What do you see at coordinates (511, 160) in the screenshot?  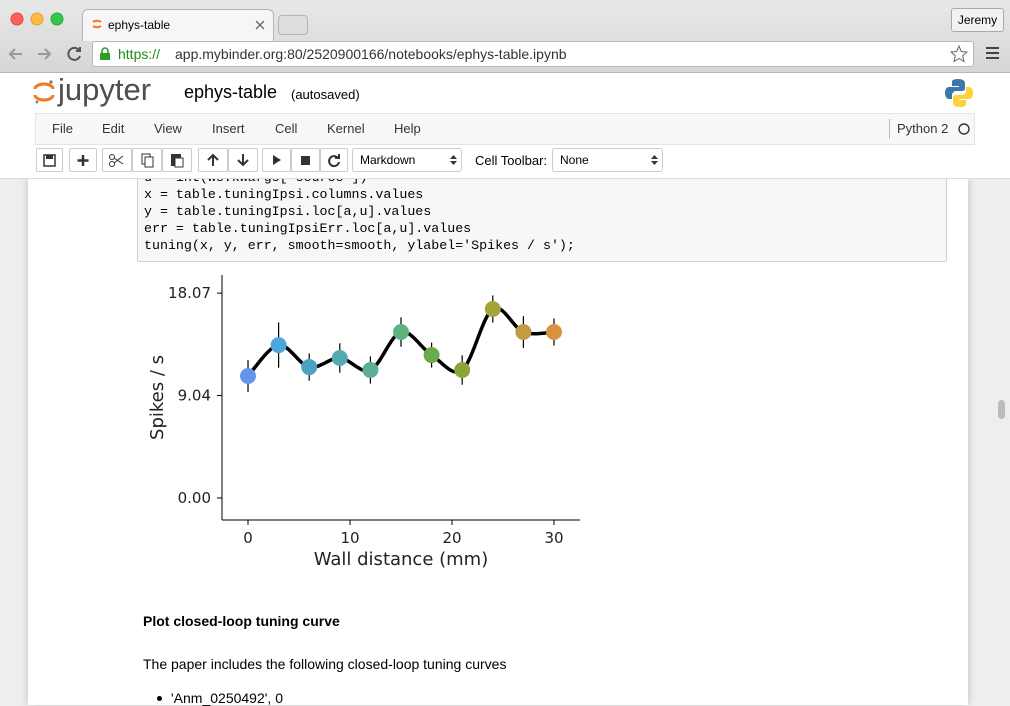 I see `cell-toolbar-label: Cell Toolbar:` at bounding box center [511, 160].